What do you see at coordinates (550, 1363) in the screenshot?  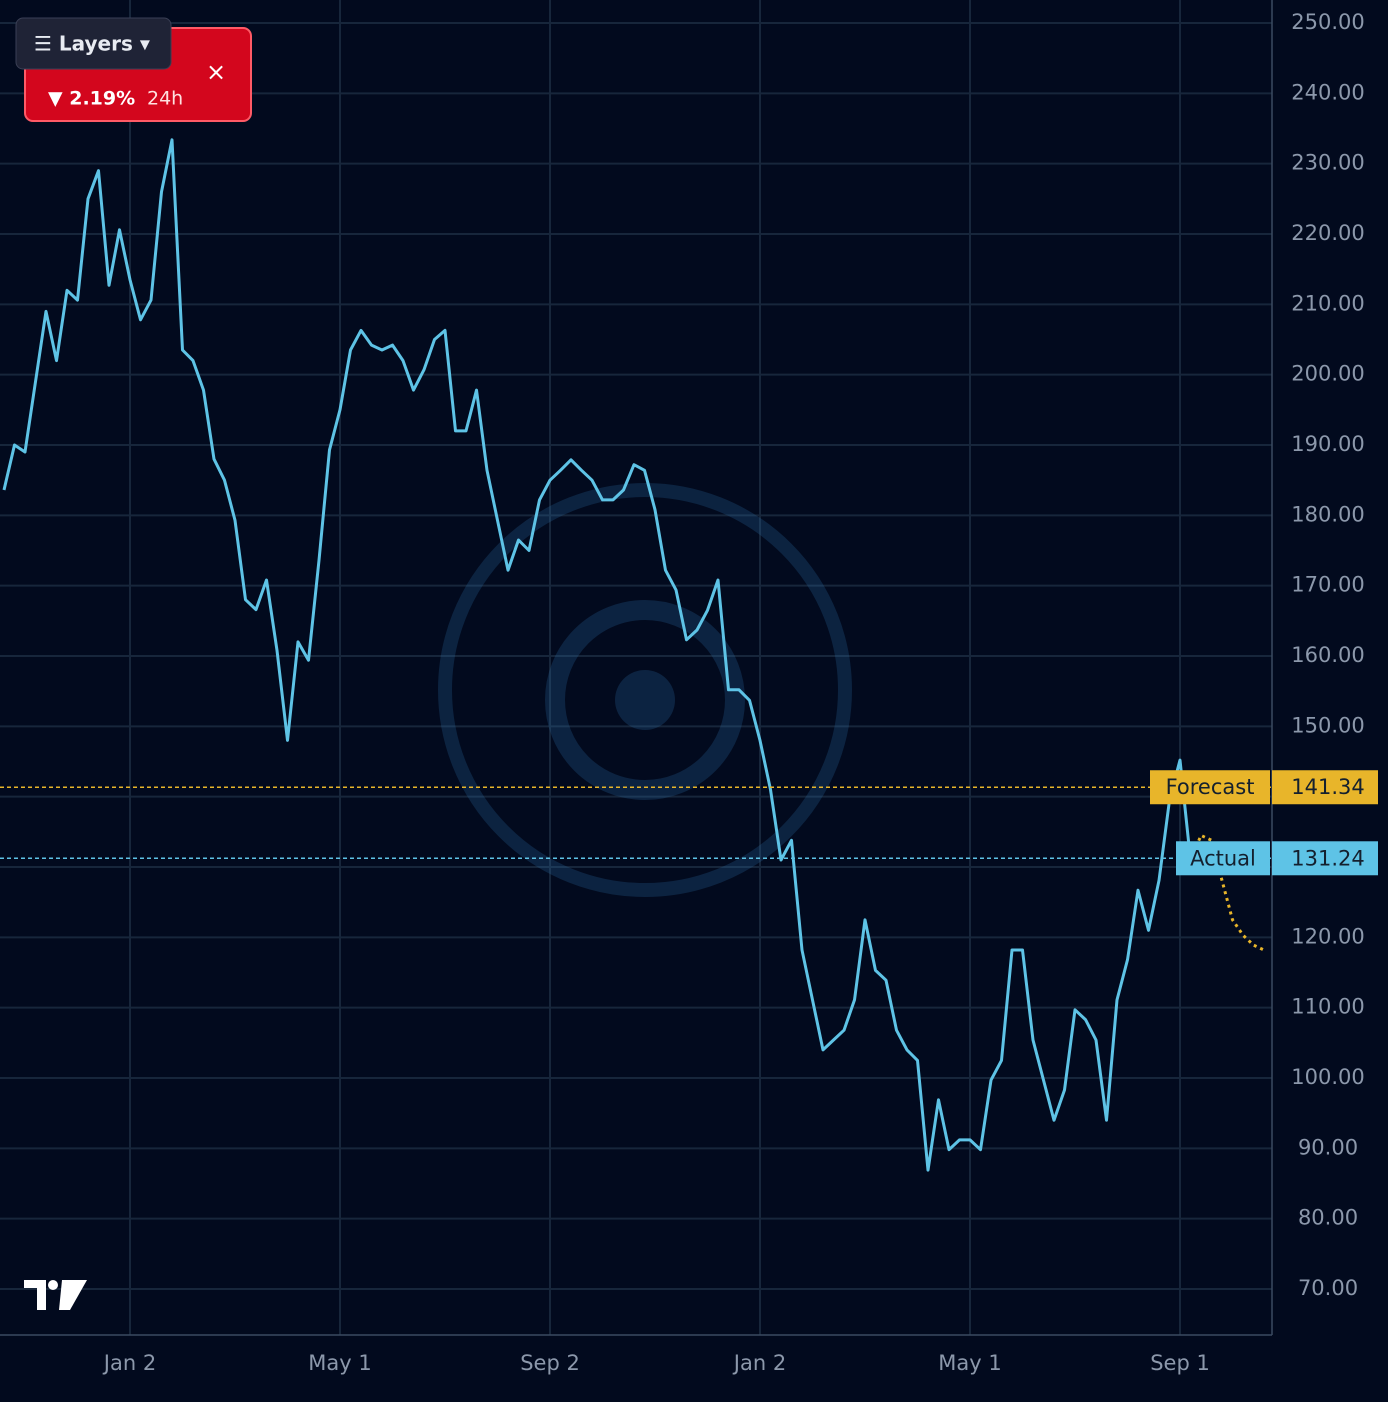 I see `x-tick-label: Sep 2` at bounding box center [550, 1363].